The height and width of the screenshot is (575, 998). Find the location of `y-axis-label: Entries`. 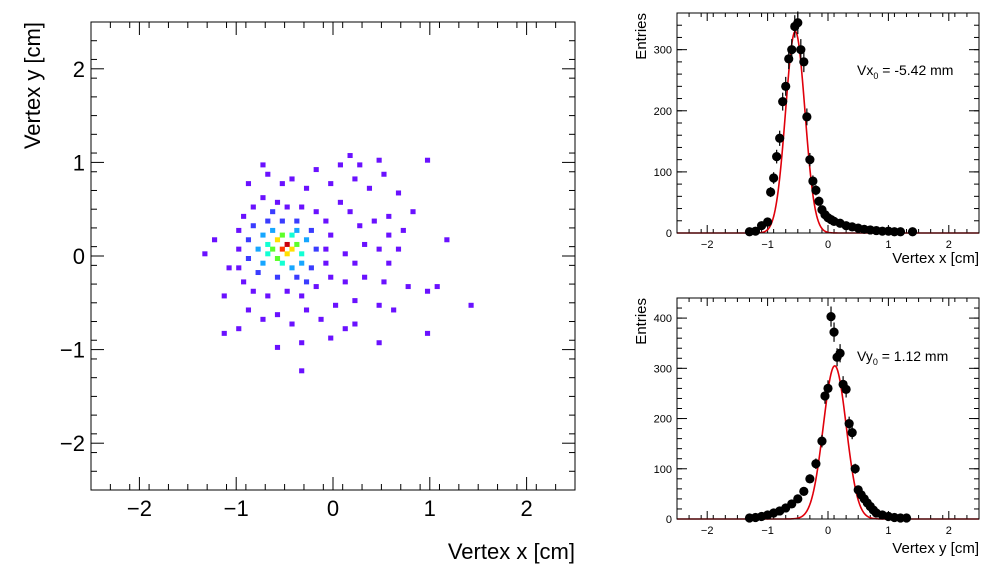

y-axis-label: Entries is located at coordinates (641, 321).